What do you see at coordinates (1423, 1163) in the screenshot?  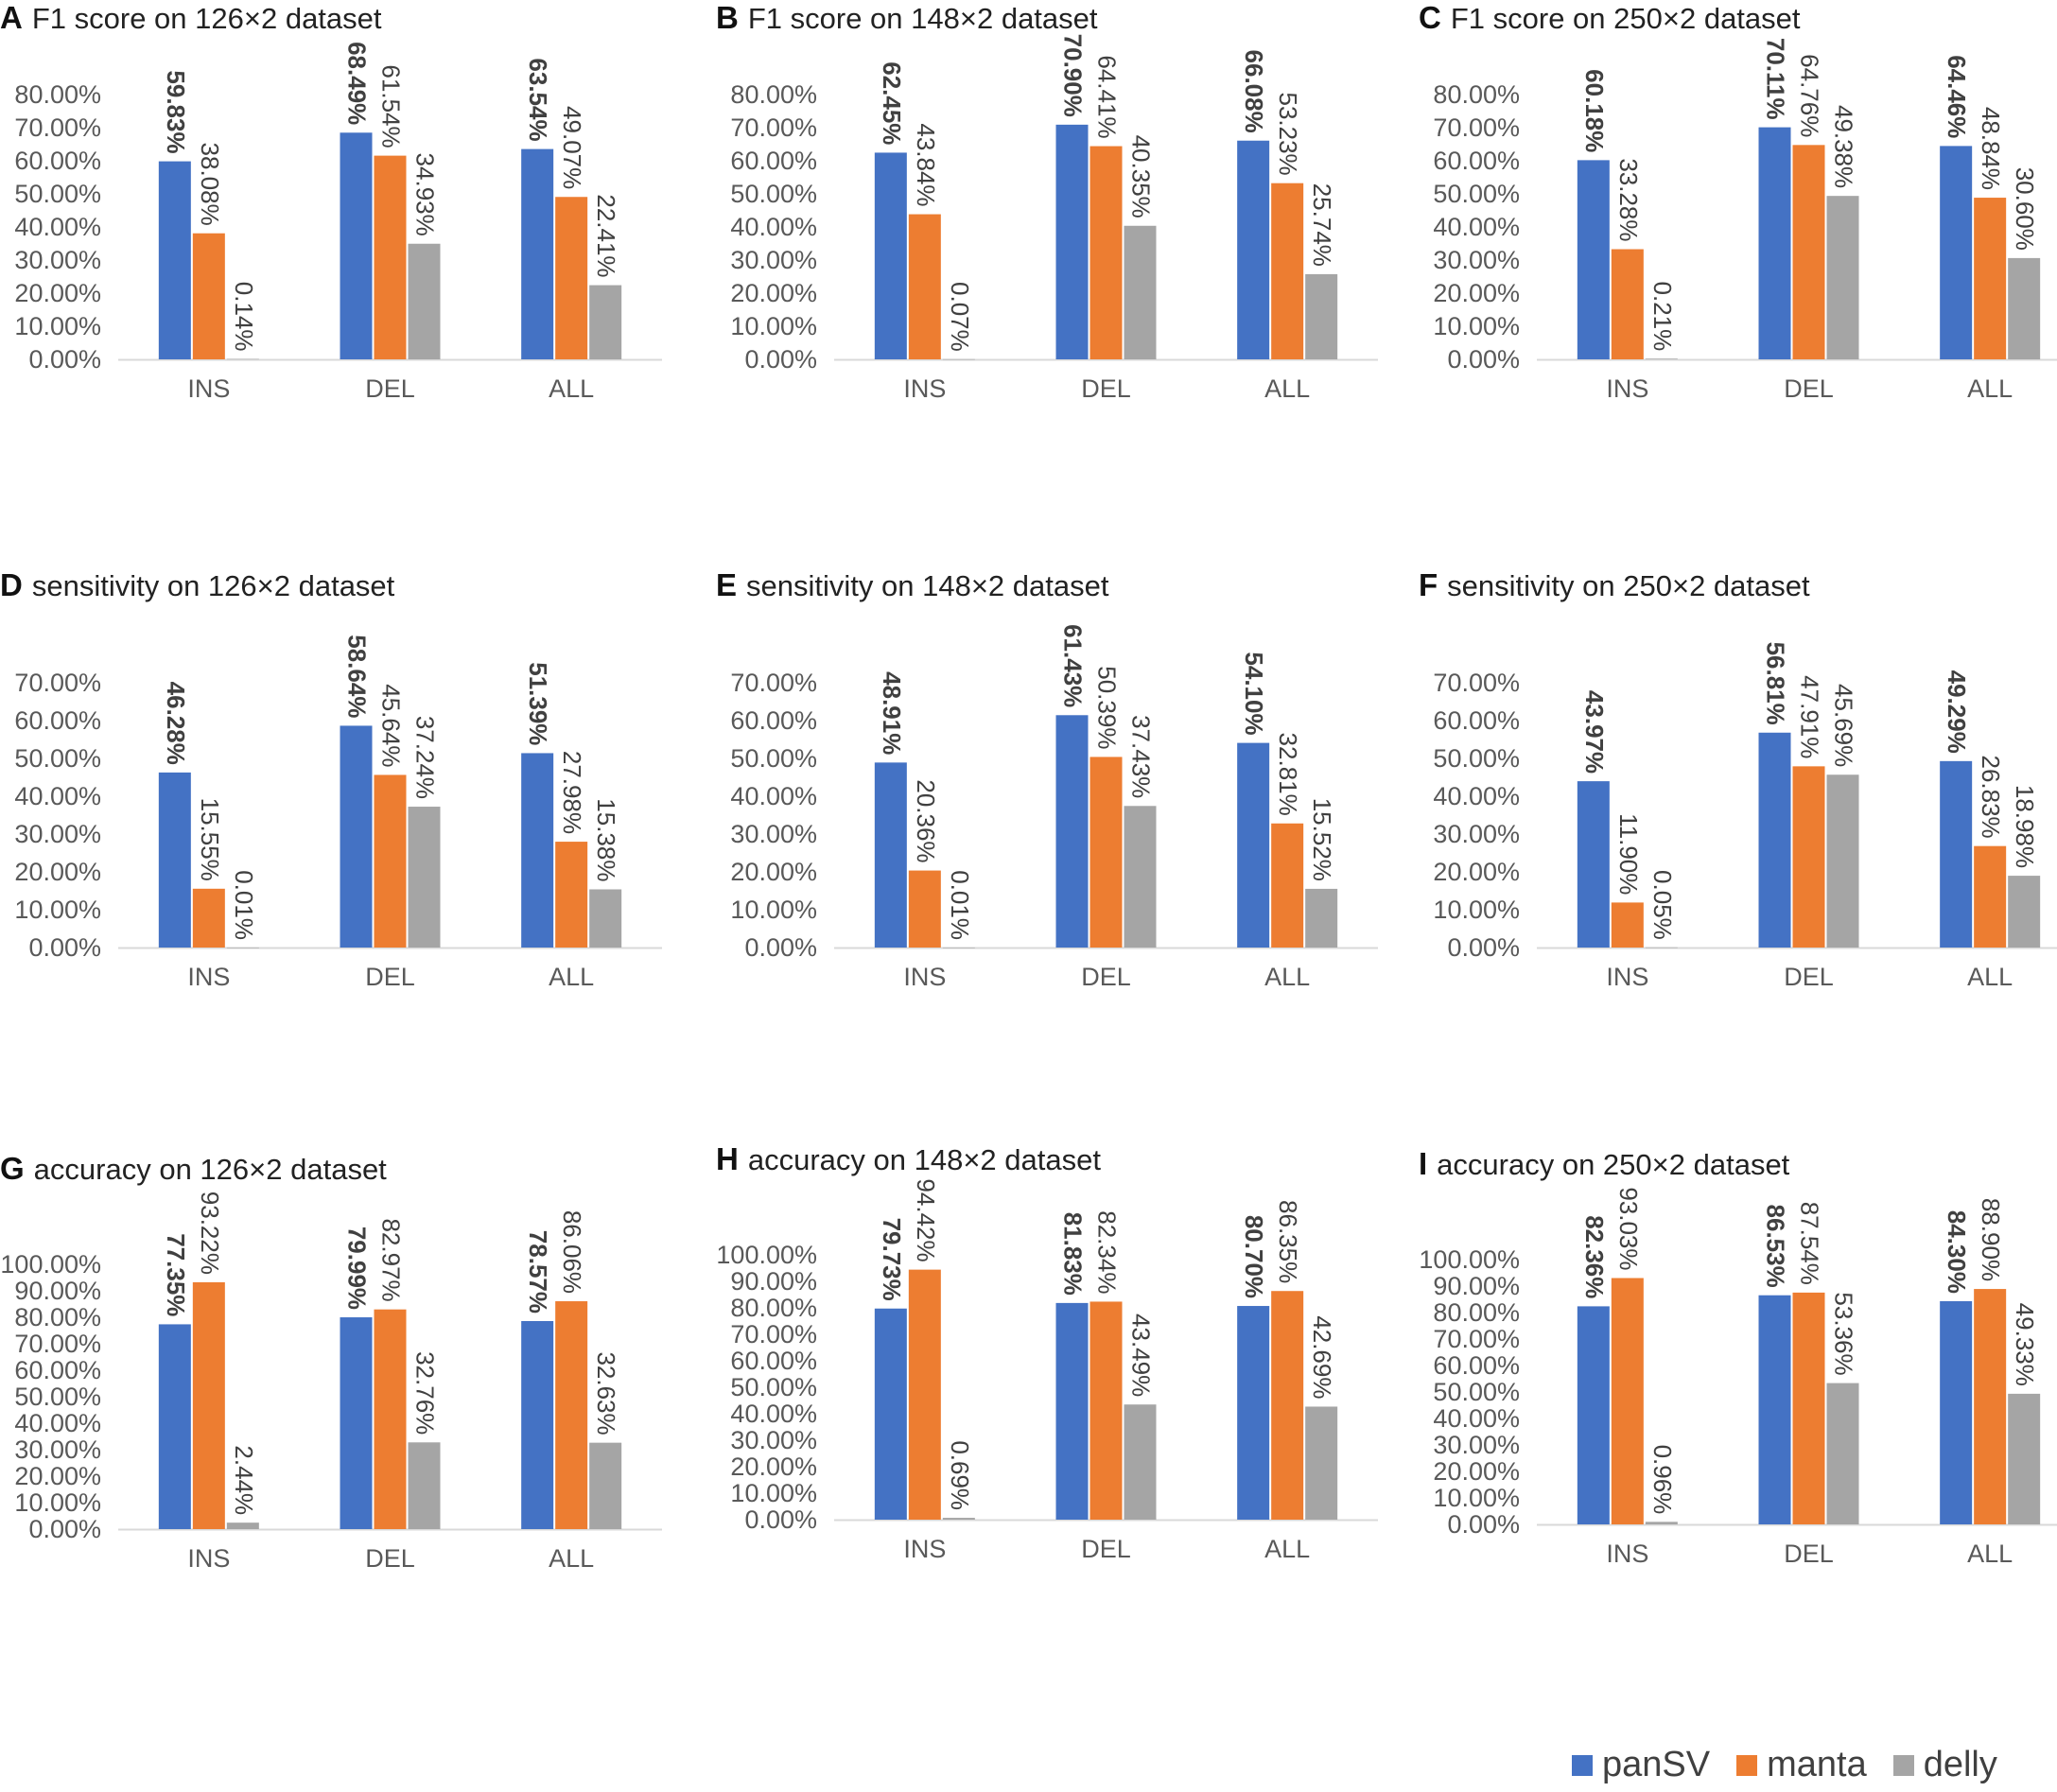 I see `panel-letter: I` at bounding box center [1423, 1163].